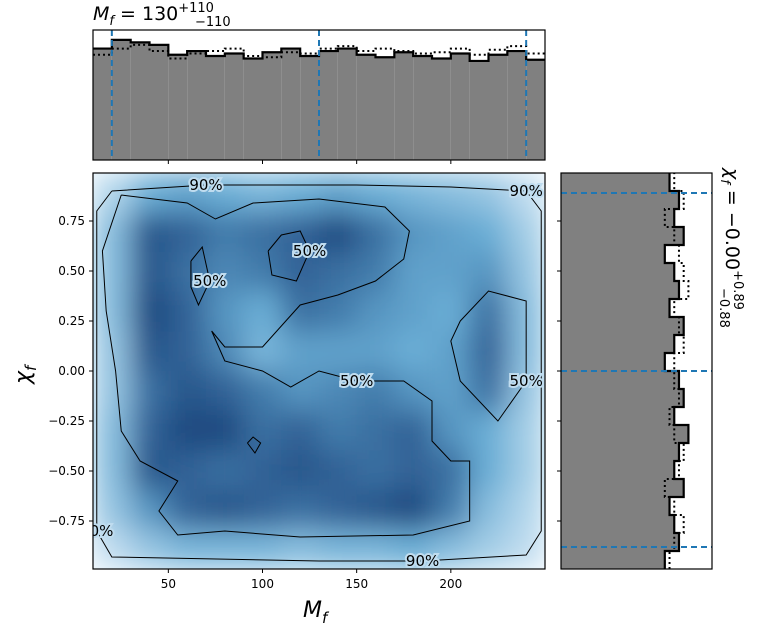  What do you see at coordinates (66, 521) in the screenshot?
I see `y-tick-label: −0.75` at bounding box center [66, 521].